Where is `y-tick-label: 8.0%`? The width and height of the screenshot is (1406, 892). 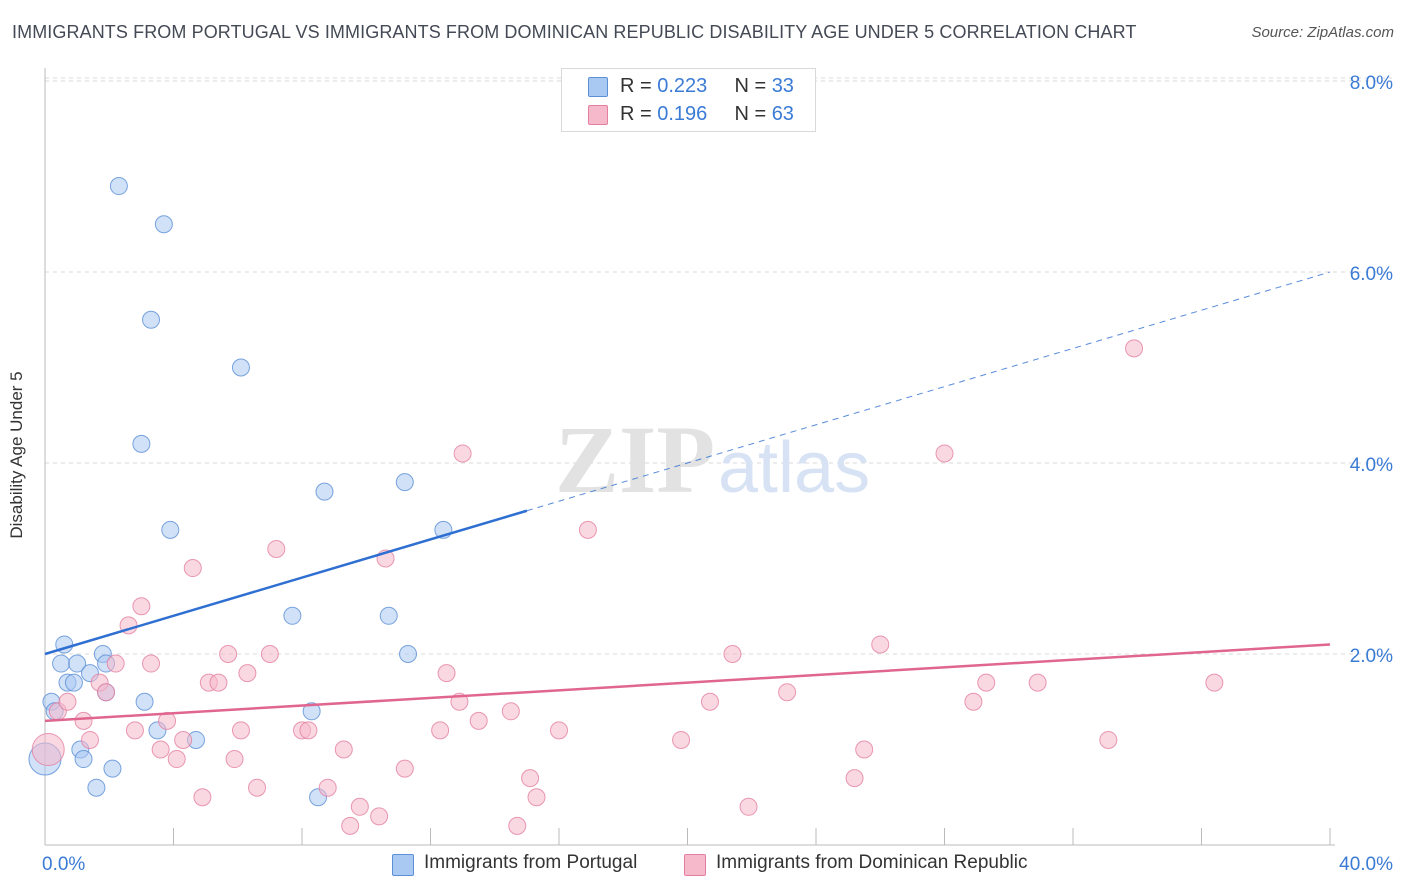
y-tick-label: 8.0% is located at coordinates (1371, 83).